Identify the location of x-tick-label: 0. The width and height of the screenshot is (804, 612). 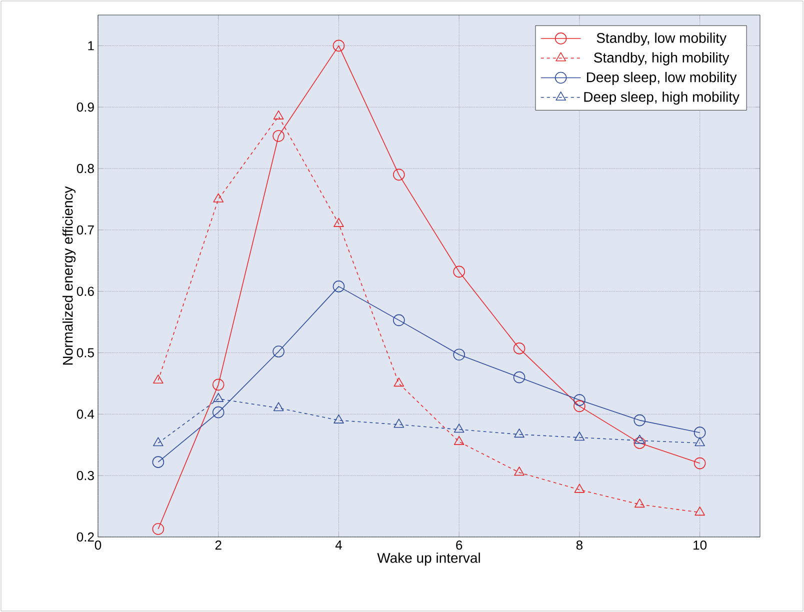
(98, 545).